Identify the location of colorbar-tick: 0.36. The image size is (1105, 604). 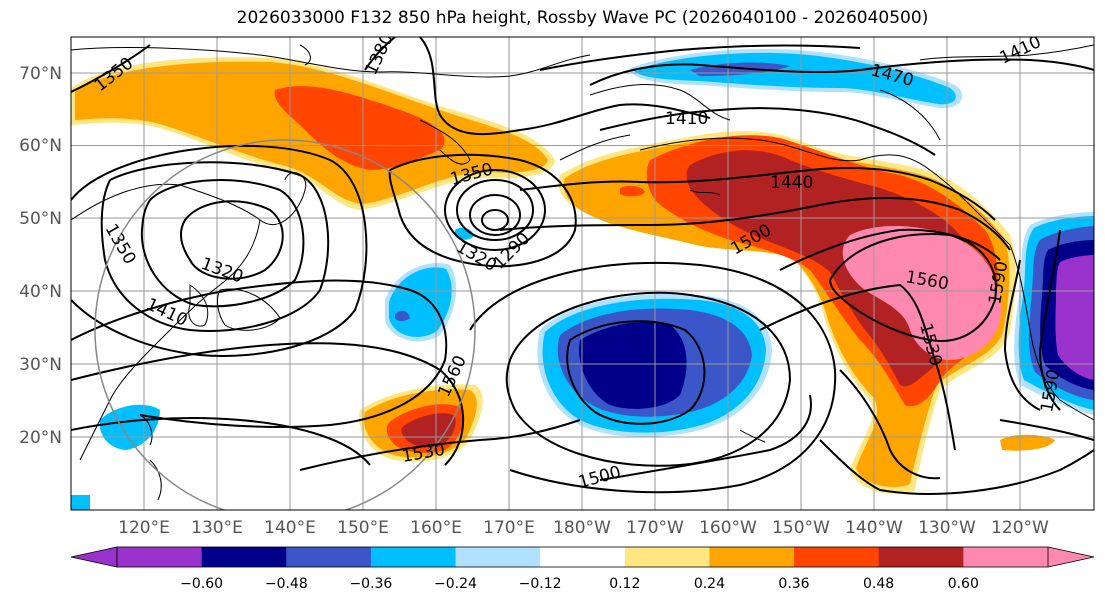
(793, 584).